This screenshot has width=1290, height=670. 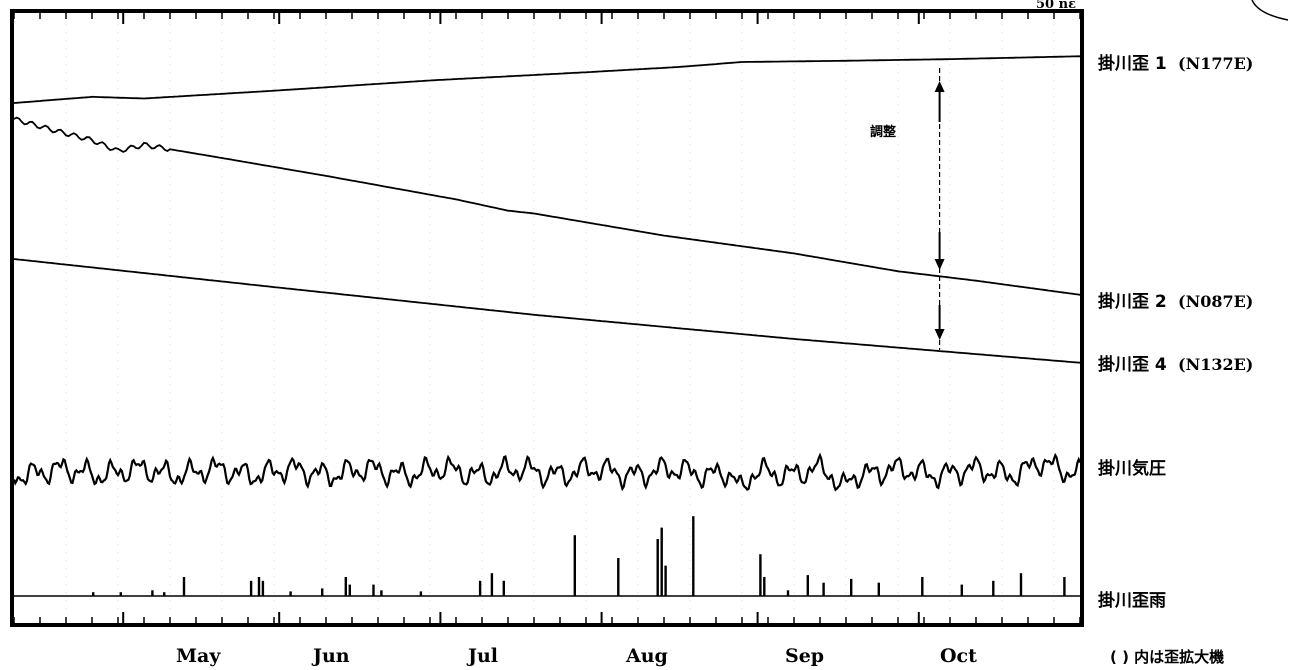 What do you see at coordinates (1132, 364) in the screenshot?
I see `series-name-strain4: 掛川歪 4` at bounding box center [1132, 364].